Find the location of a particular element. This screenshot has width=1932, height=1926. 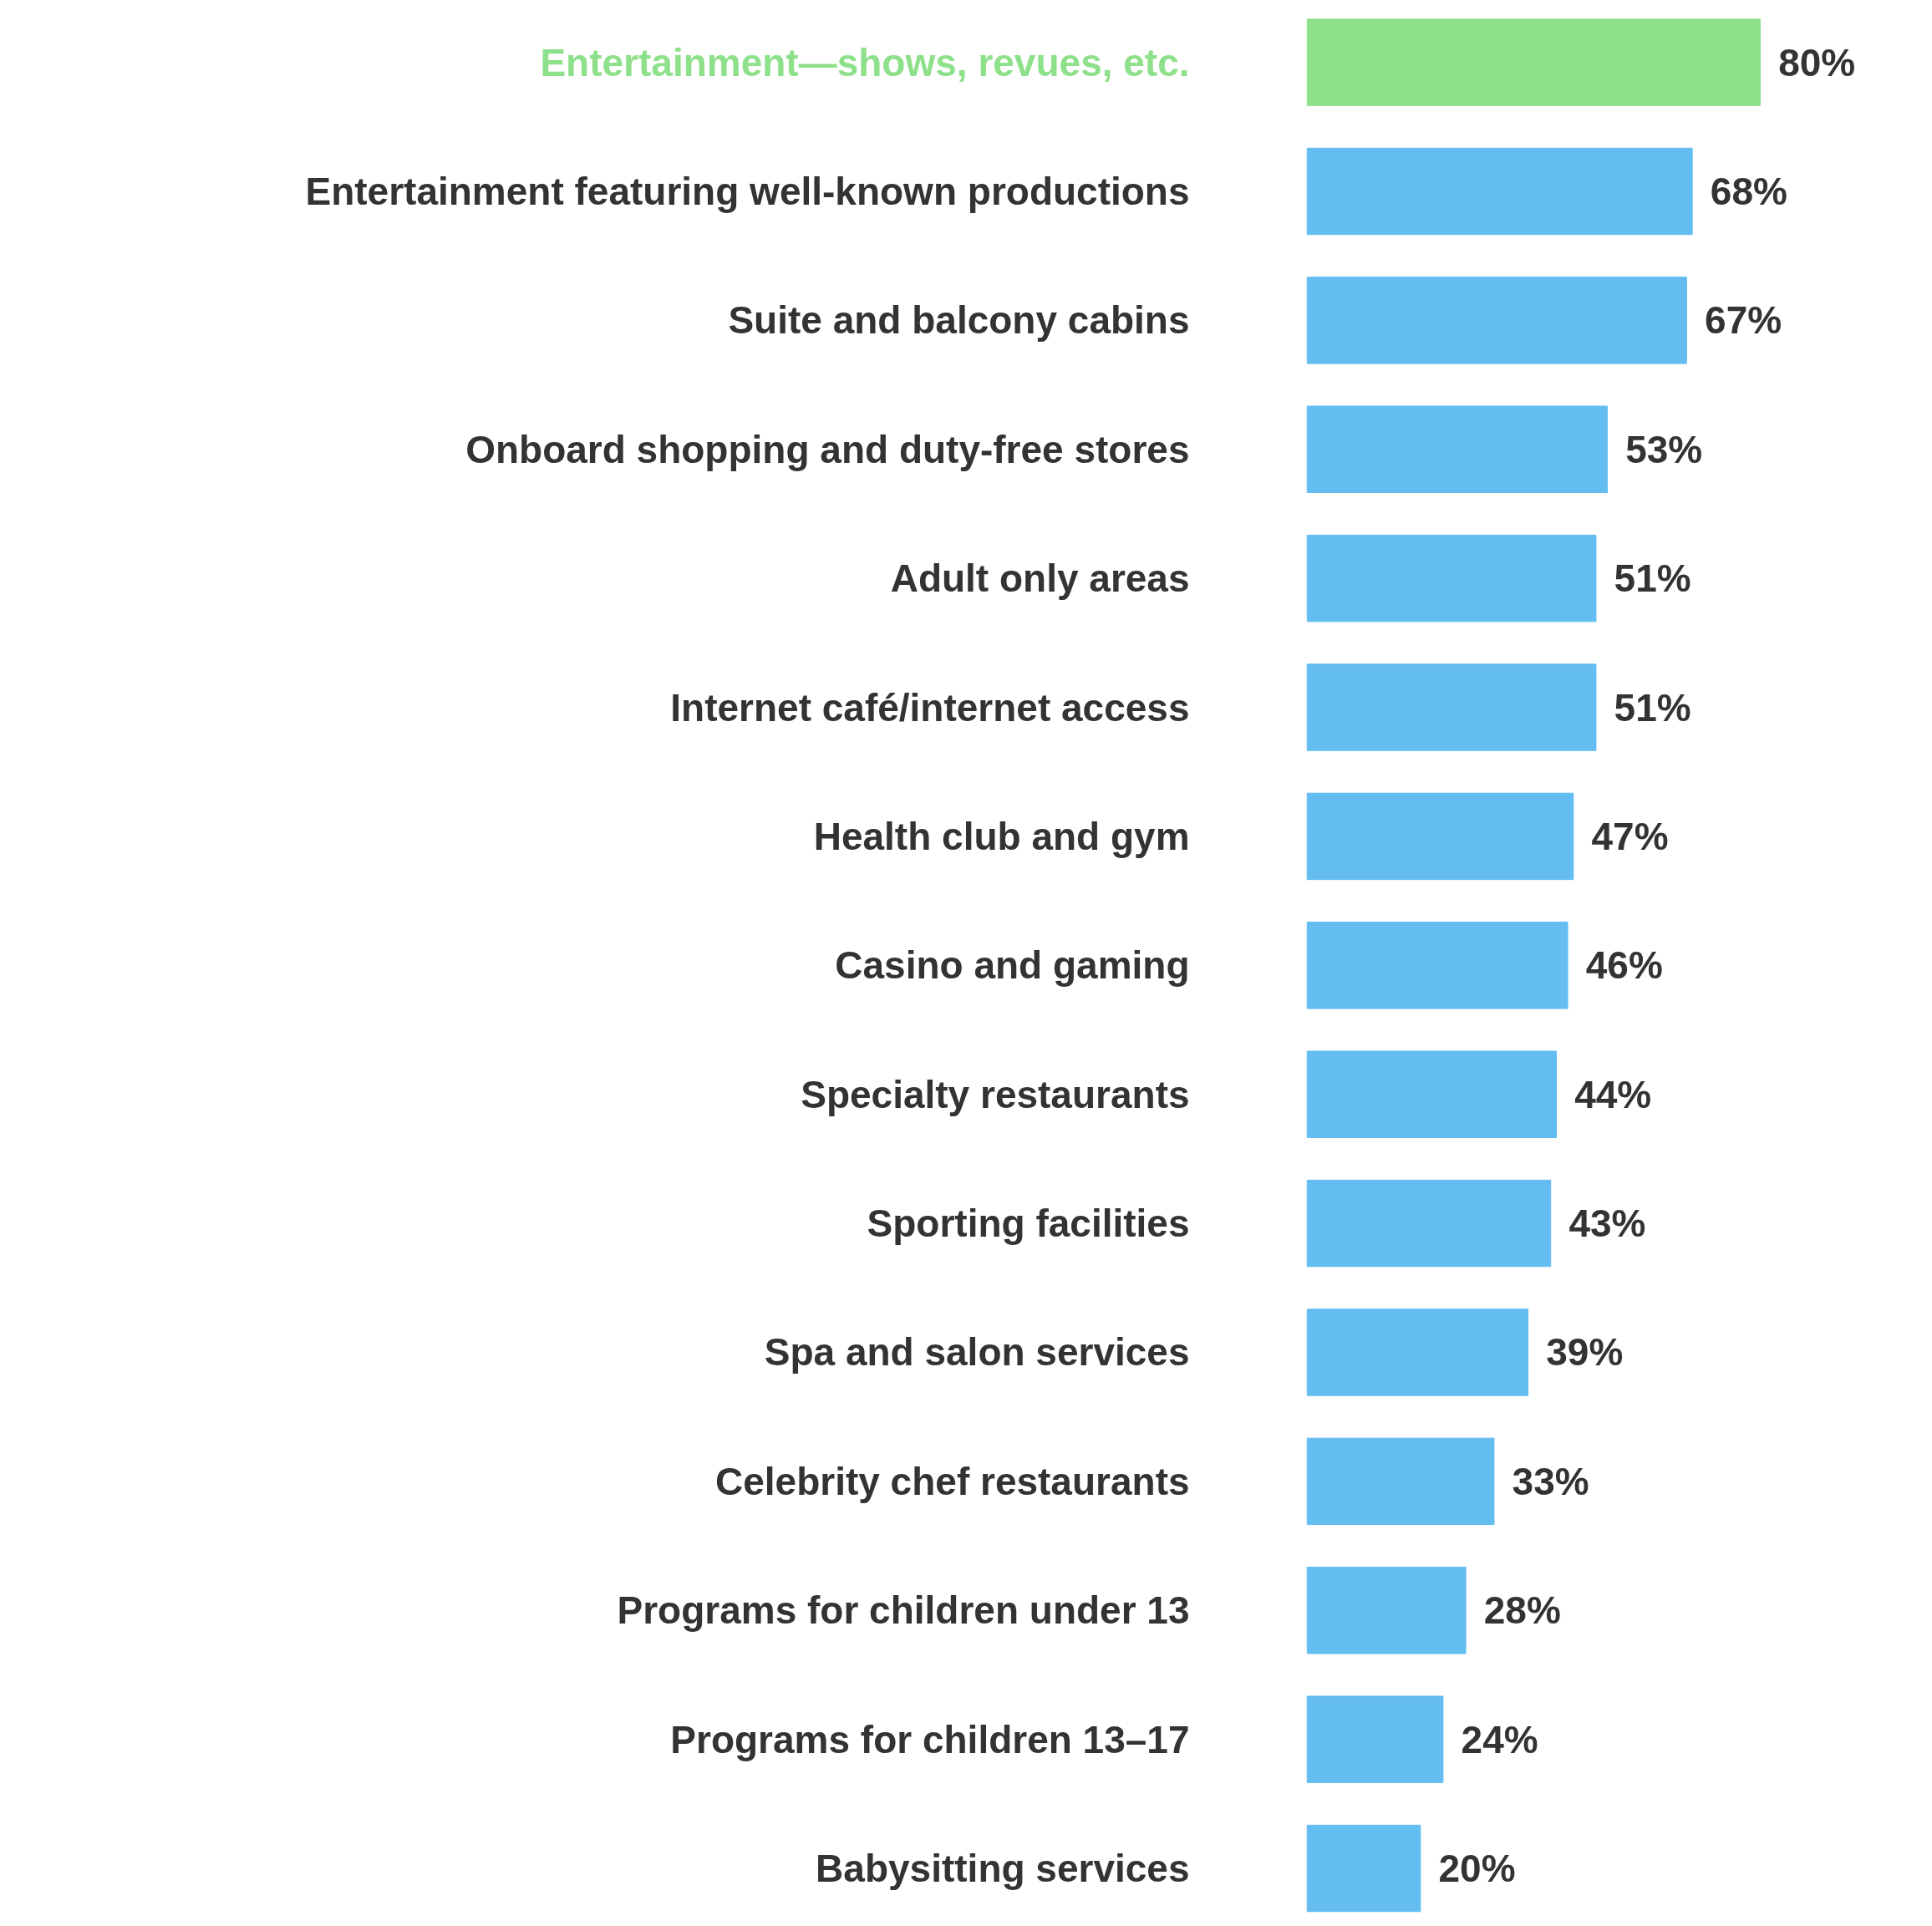

data-label: 47% is located at coordinates (1630, 836).